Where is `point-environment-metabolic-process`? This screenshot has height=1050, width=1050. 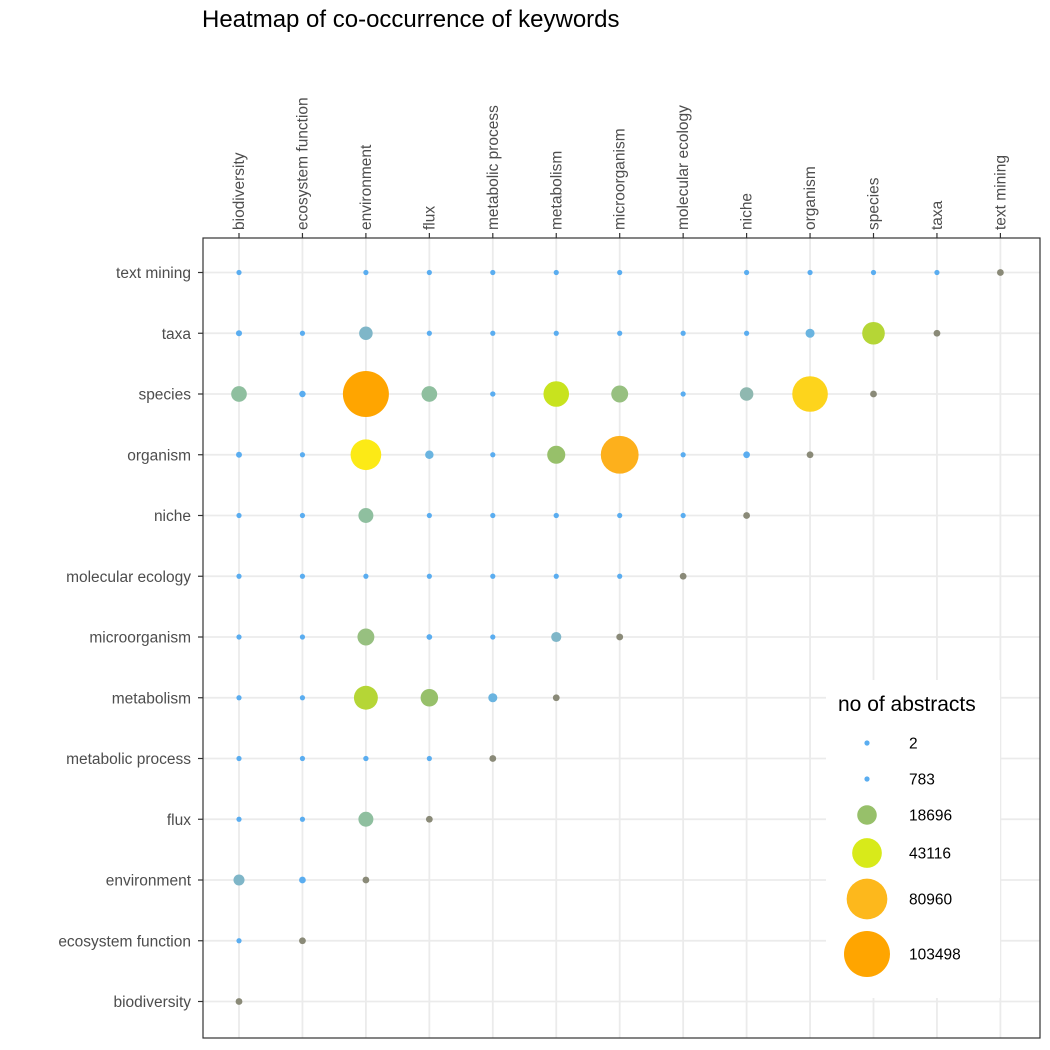
point-environment-metabolic-process is located at coordinates (366, 758).